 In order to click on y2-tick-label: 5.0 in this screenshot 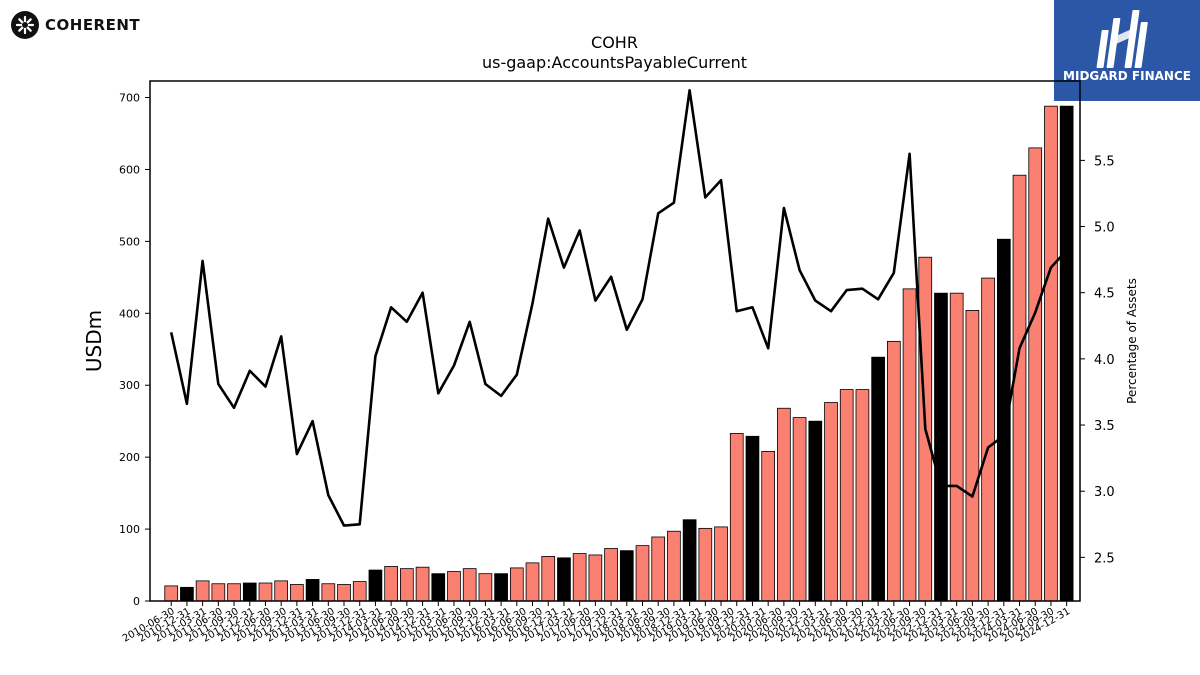, I will do `click(1104, 228)`.